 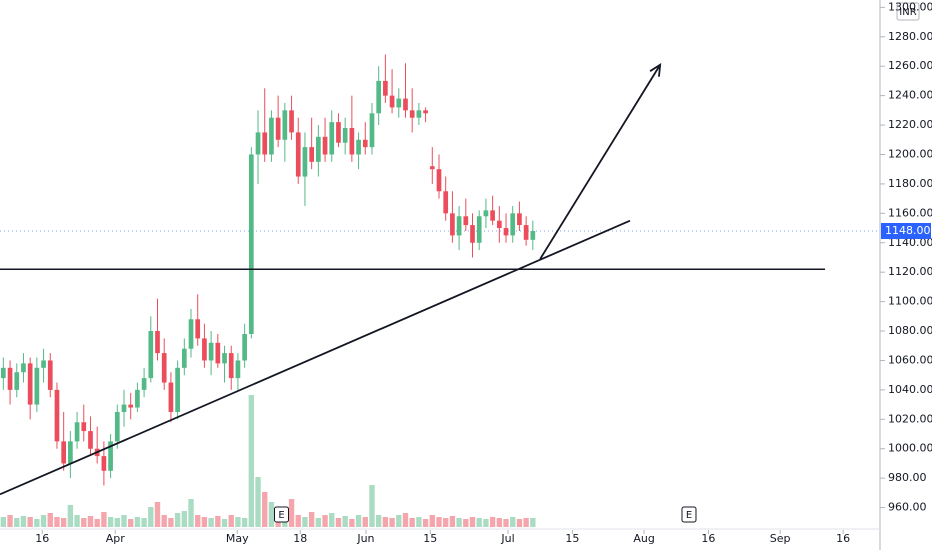 I want to click on y-tick-label: 1200.00, so click(x=910, y=153).